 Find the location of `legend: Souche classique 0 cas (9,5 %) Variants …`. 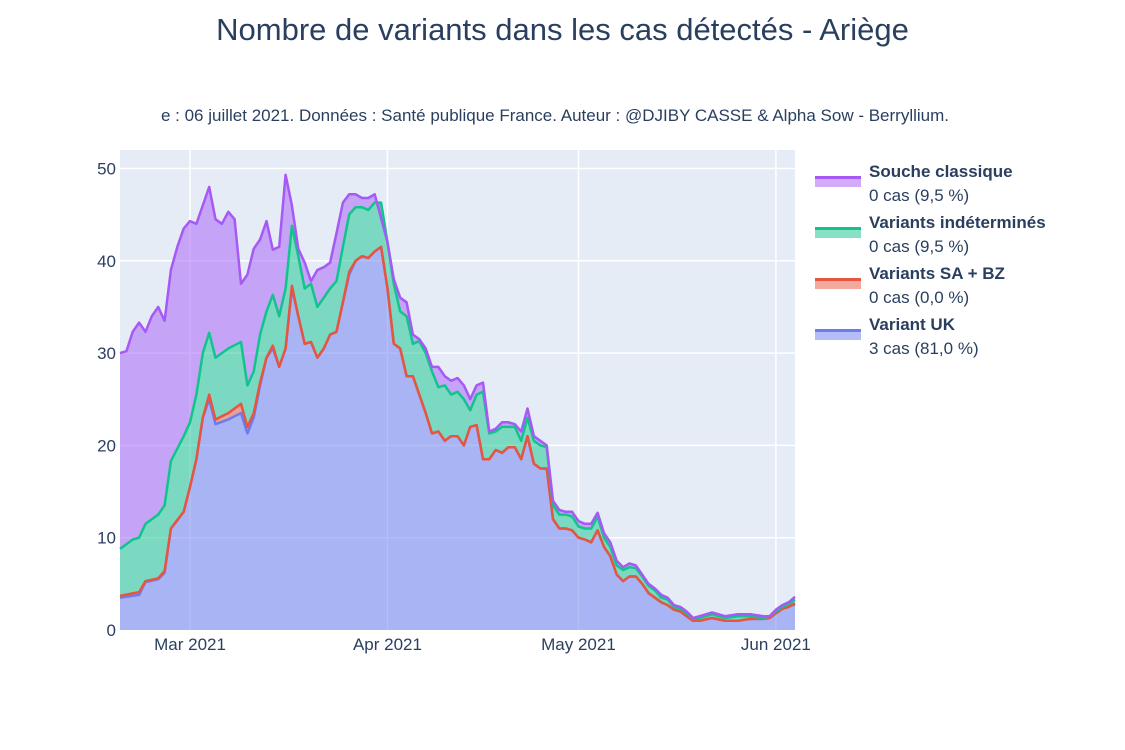

legend: Souche classique 0 cas (9,5 %) Variants … is located at coordinates (965, 262).